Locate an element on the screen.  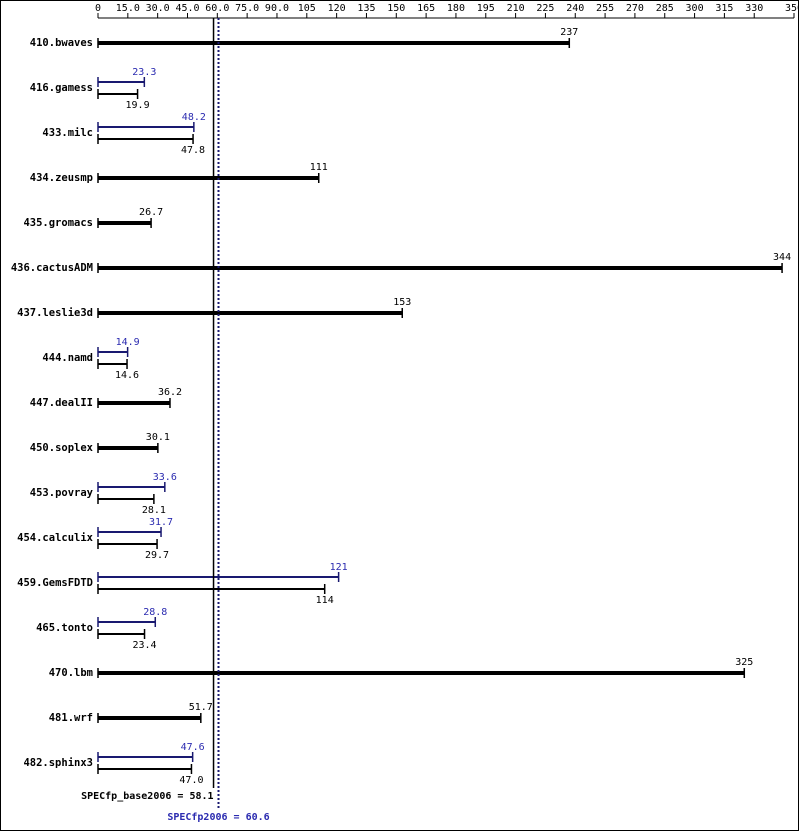
value-label: 114 is located at coordinates (325, 600).